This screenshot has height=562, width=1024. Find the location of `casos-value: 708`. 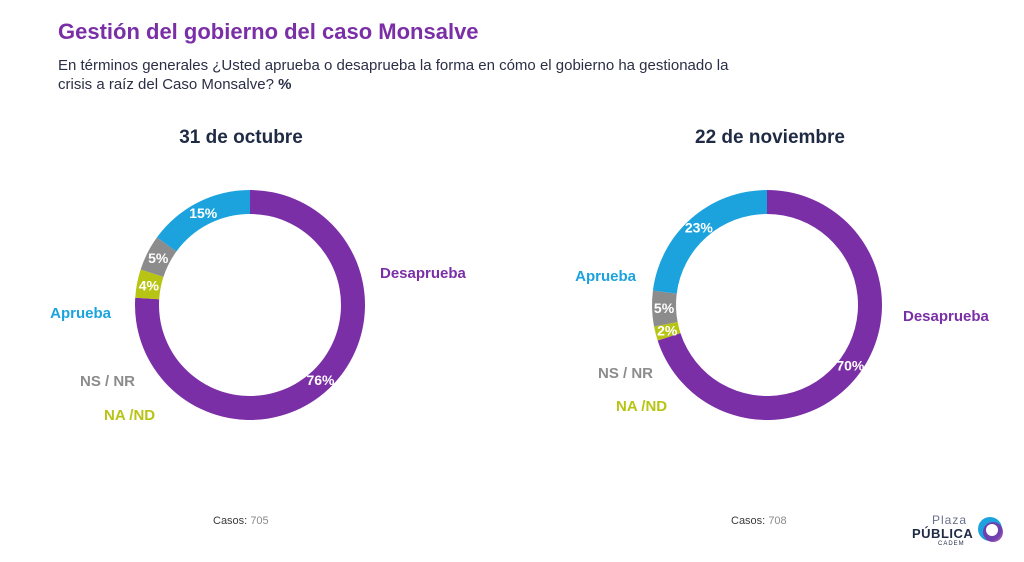

casos-value: 708 is located at coordinates (777, 521).